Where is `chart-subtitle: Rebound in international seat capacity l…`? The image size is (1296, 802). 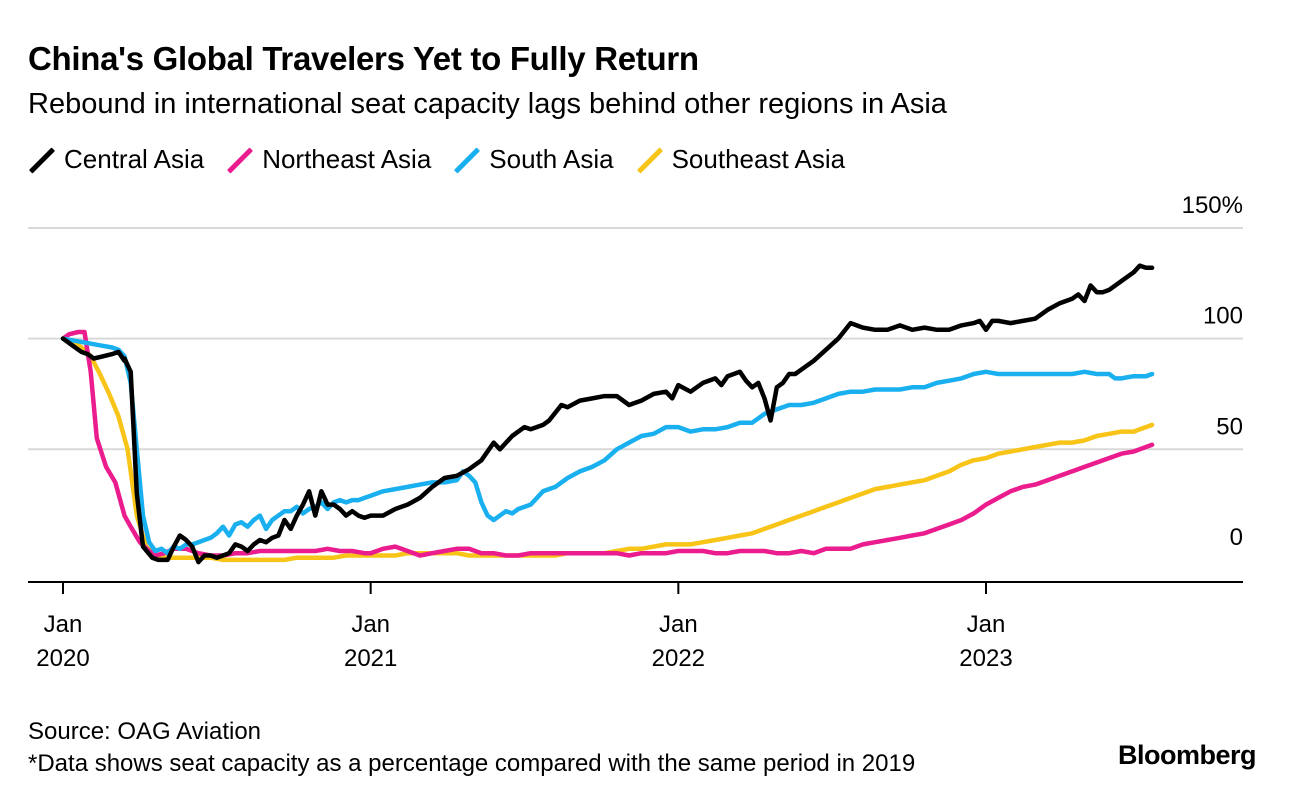
chart-subtitle: Rebound in international seat capacity l… is located at coordinates (487, 104).